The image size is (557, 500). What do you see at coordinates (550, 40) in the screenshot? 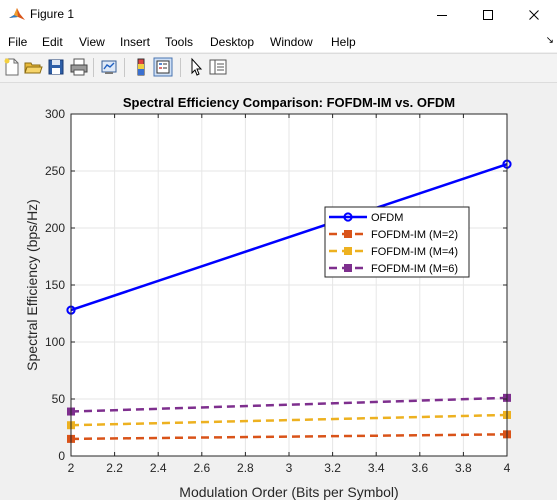
I see `dock-arrow-icon: ↘` at bounding box center [550, 40].